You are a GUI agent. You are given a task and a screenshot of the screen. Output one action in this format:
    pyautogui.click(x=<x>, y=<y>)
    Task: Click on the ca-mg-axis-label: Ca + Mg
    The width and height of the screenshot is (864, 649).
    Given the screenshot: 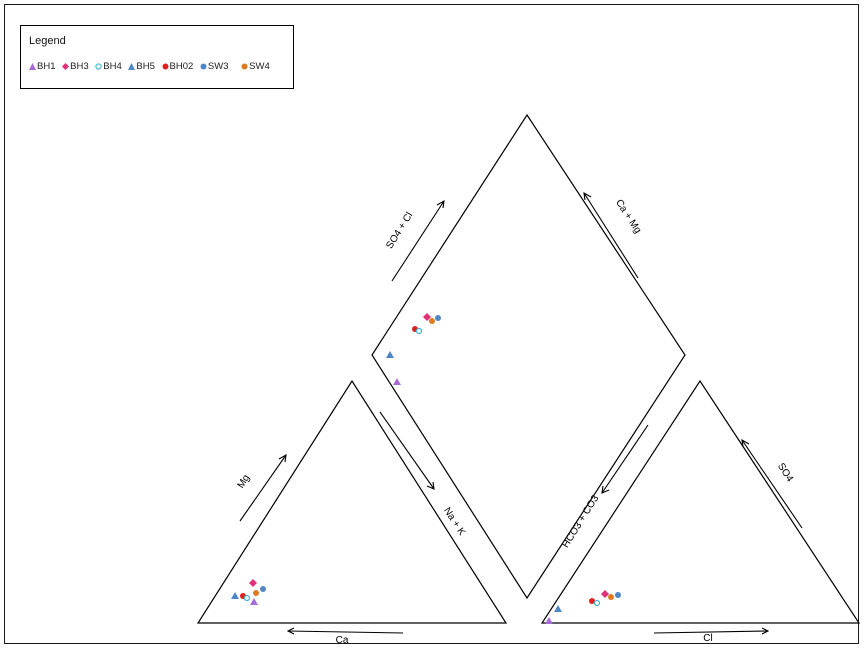 What is the action you would take?
    pyautogui.click(x=628, y=217)
    